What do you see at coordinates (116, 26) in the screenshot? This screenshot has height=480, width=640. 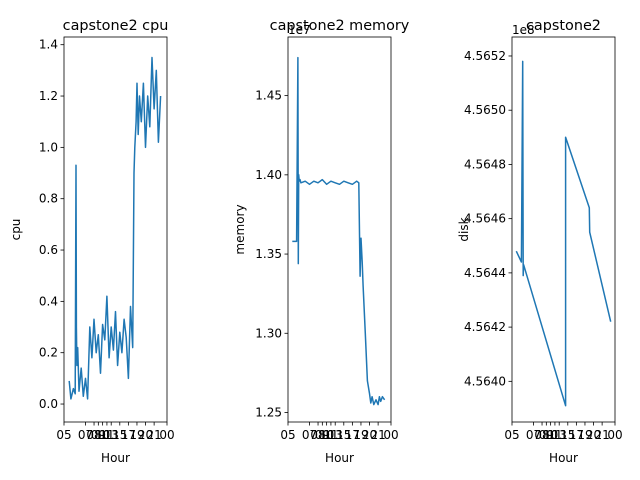 I see `chart-title: capstone2 cpu` at bounding box center [116, 26].